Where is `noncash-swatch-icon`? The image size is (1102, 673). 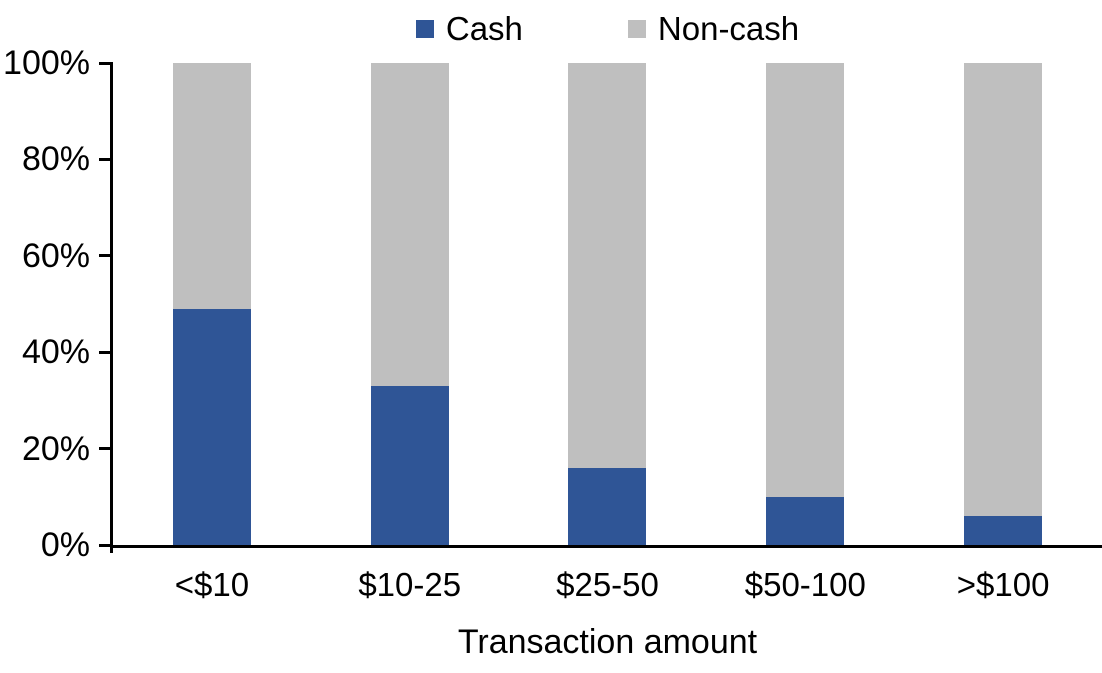
noncash-swatch-icon is located at coordinates (636, 29).